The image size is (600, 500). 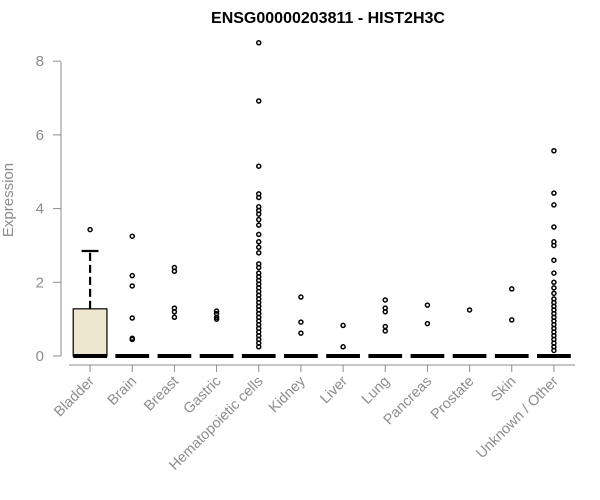 I want to click on x-tick-label: Breast, so click(x=161, y=394).